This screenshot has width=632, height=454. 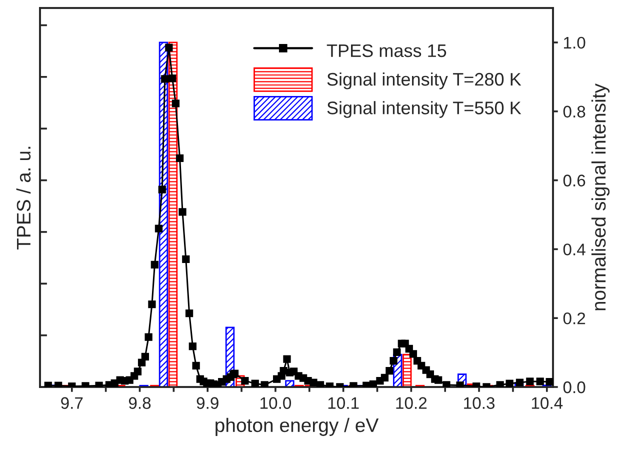 I want to click on y2-axis-title: normalised signal intensity, so click(x=600, y=197).